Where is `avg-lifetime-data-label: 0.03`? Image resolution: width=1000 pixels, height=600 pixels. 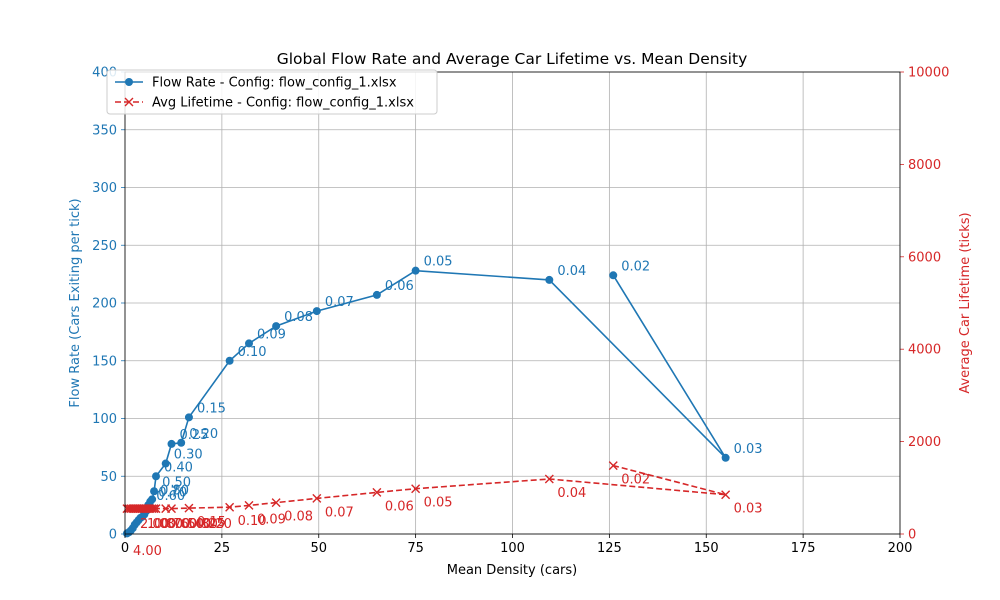
avg-lifetime-data-label: 0.03 is located at coordinates (748, 509).